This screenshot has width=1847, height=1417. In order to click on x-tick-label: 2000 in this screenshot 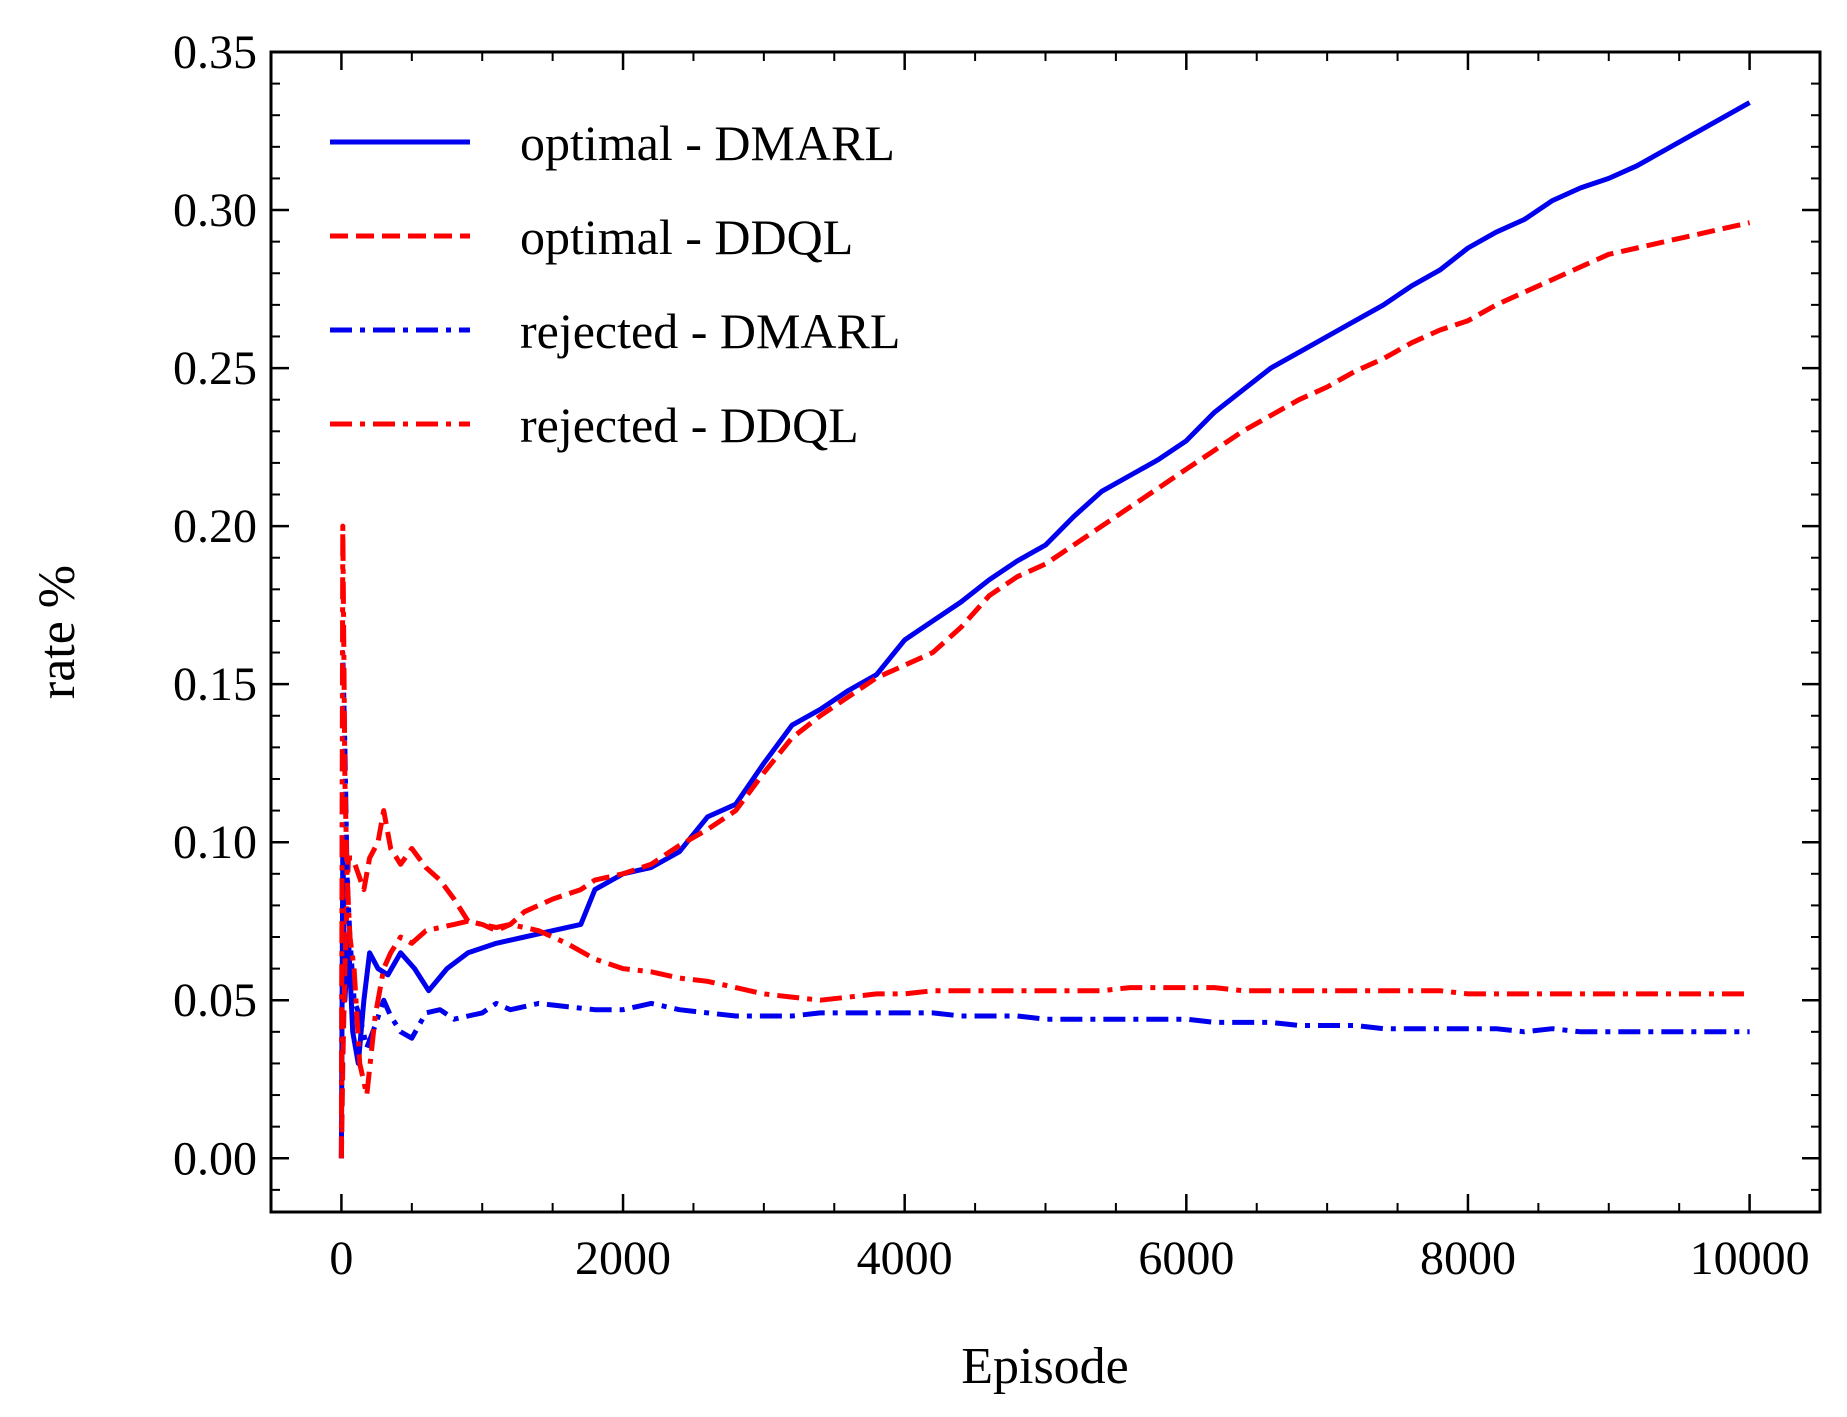, I will do `click(623, 1258)`.